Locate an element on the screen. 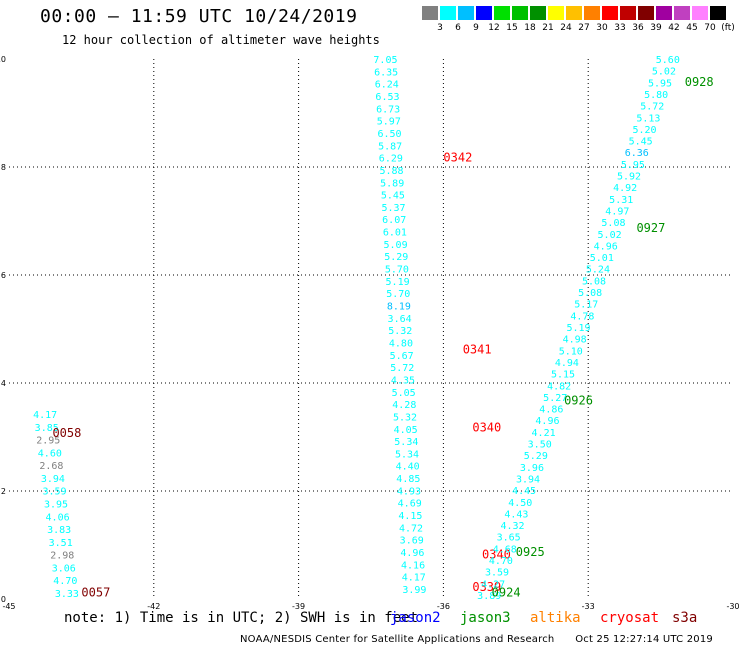  time-label: 0925 is located at coordinates (530, 552).